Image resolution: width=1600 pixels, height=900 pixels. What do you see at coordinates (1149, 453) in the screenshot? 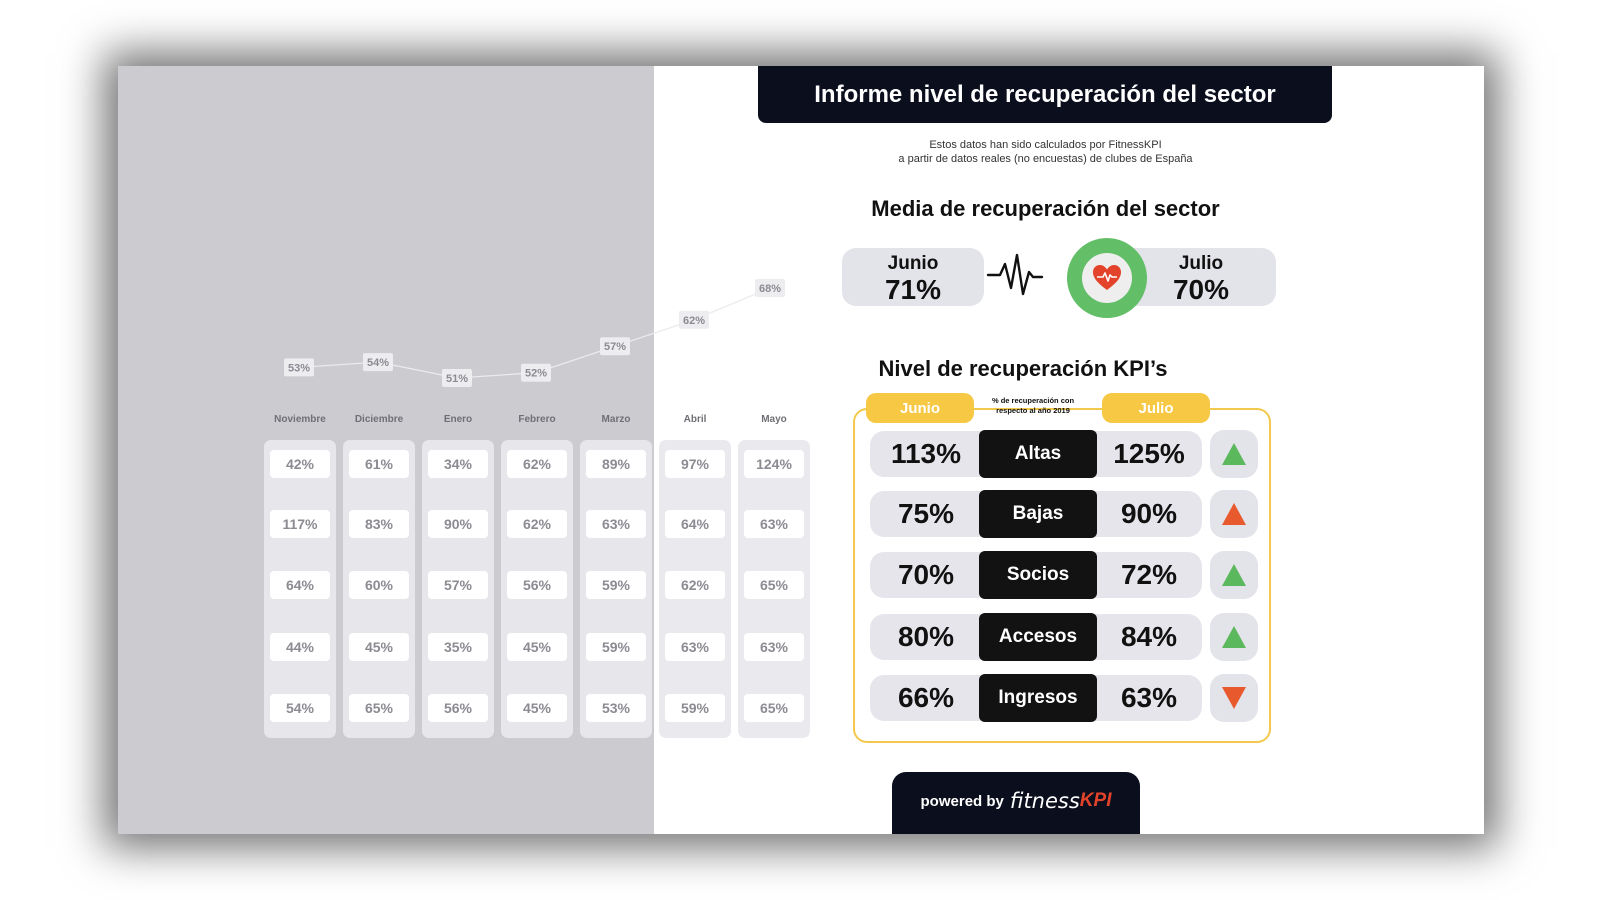
I see `kpi-july-value: 125%` at bounding box center [1149, 453].